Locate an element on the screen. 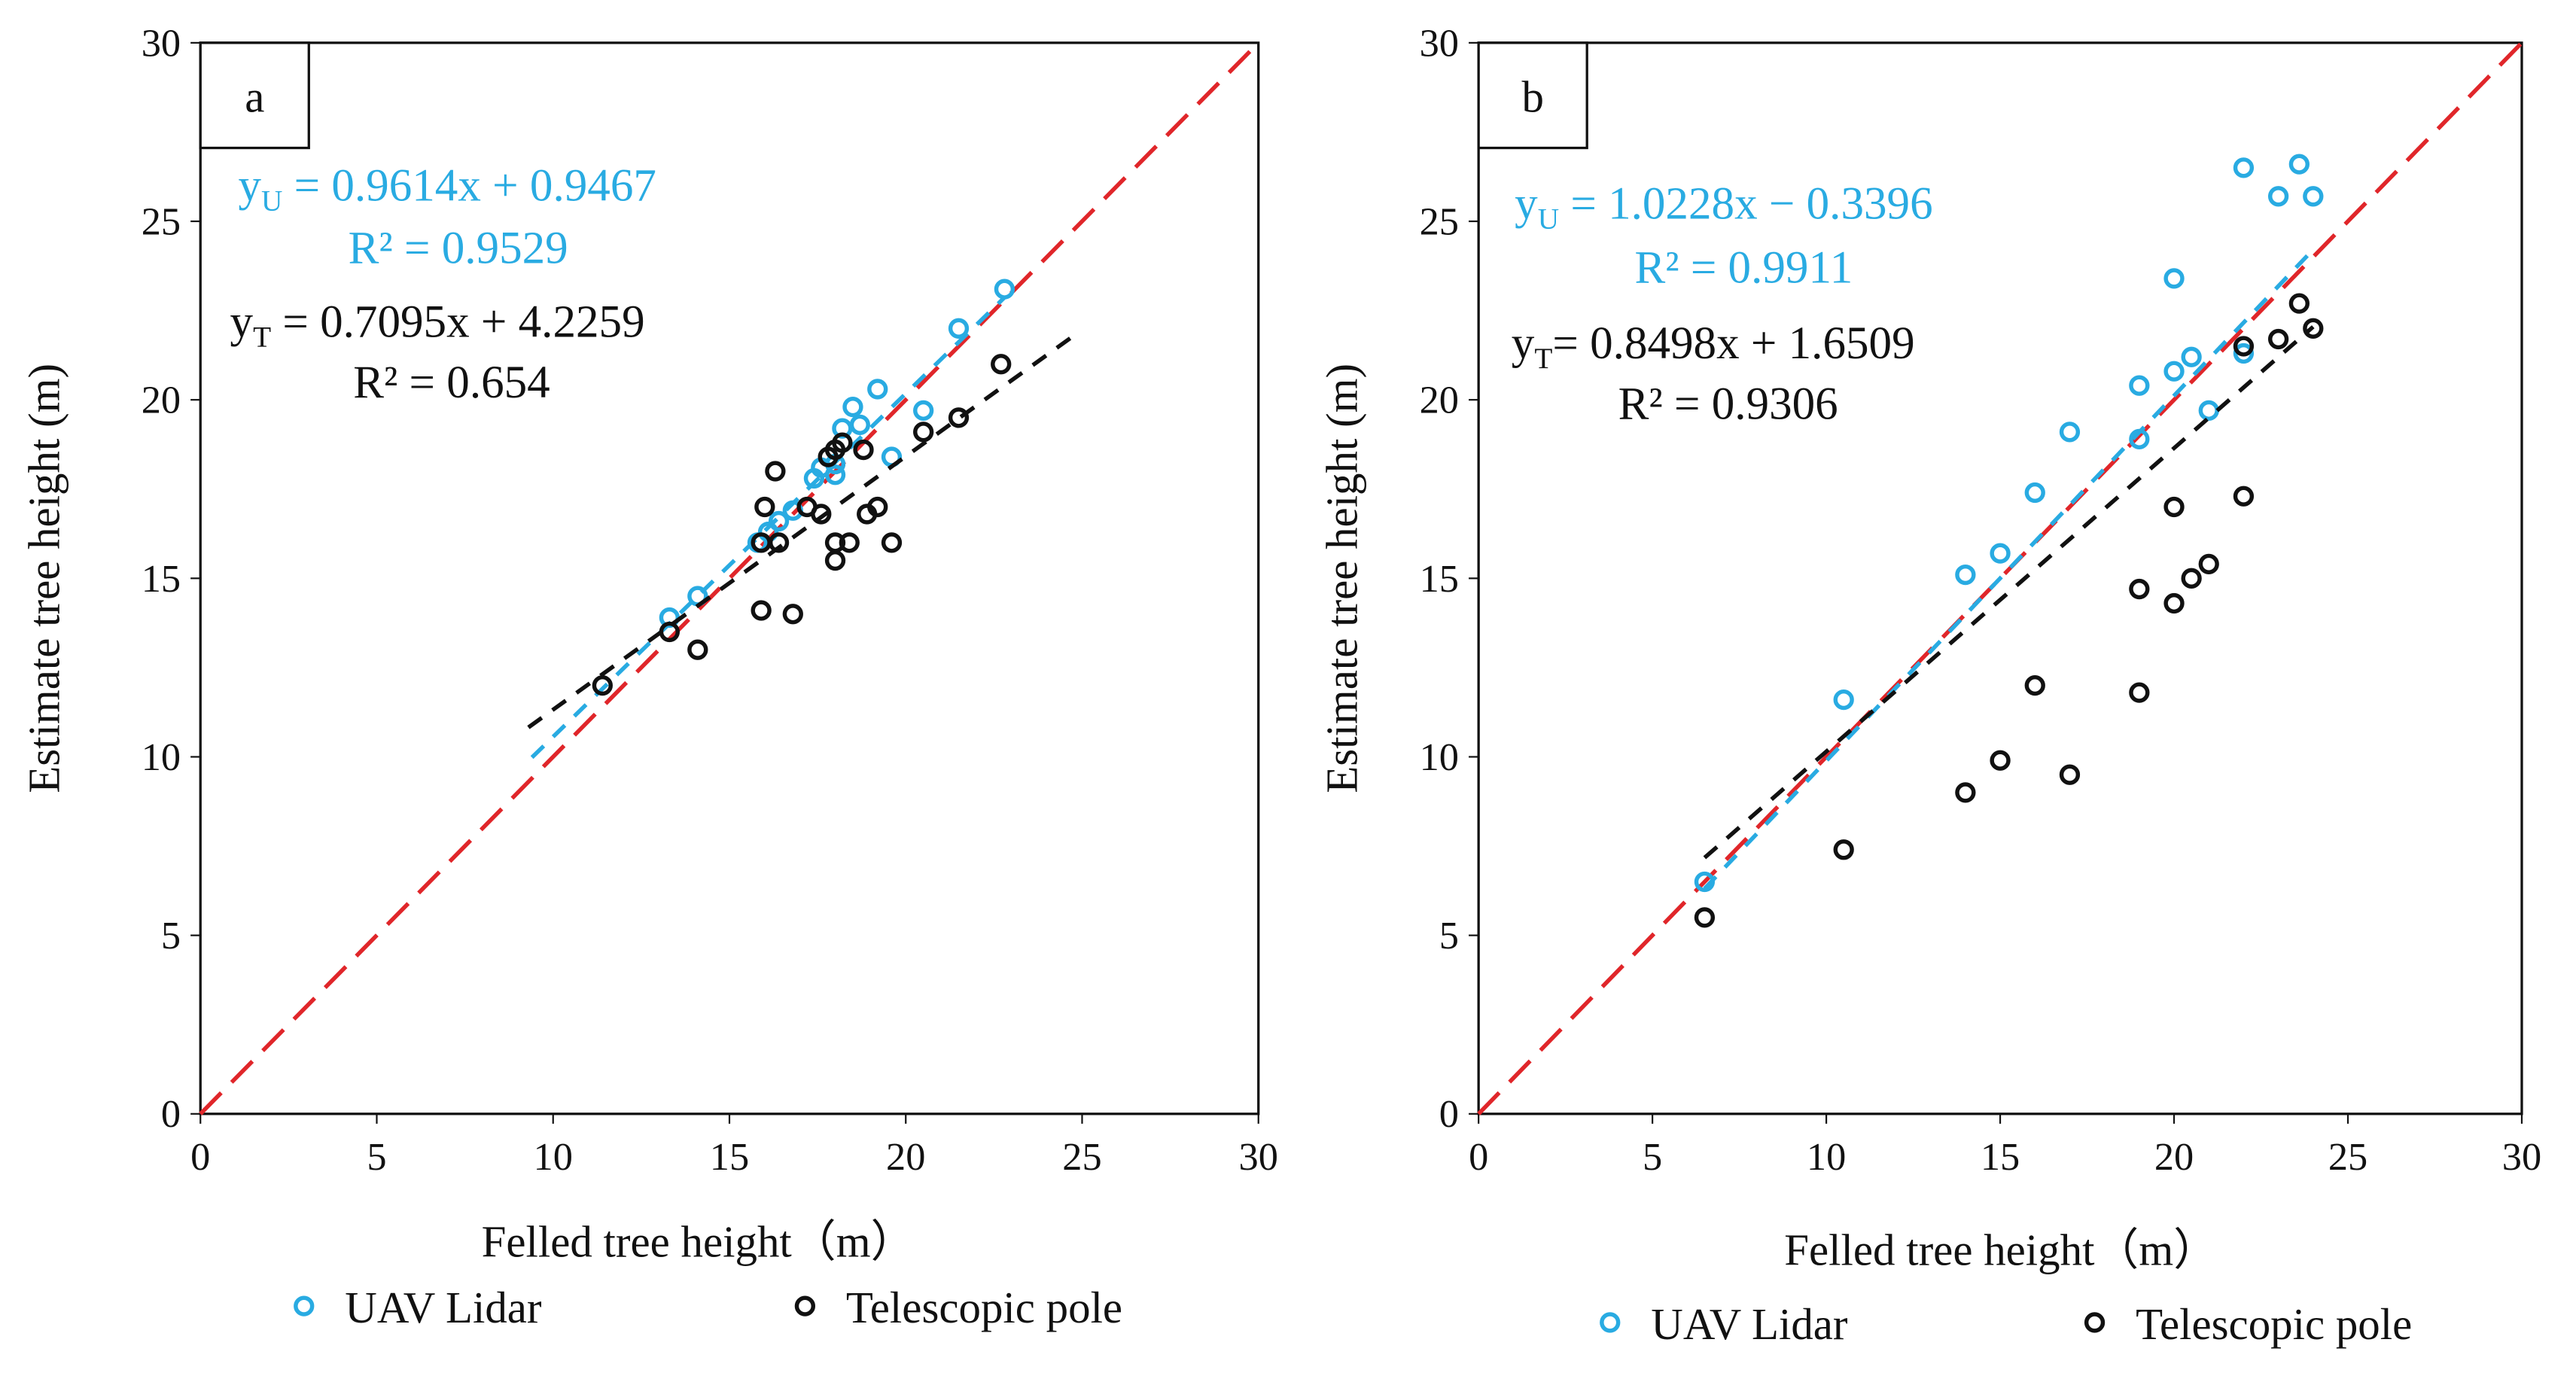 This screenshot has width=2576, height=1385. svg-text: R² = 0.654 is located at coordinates (452, 383).